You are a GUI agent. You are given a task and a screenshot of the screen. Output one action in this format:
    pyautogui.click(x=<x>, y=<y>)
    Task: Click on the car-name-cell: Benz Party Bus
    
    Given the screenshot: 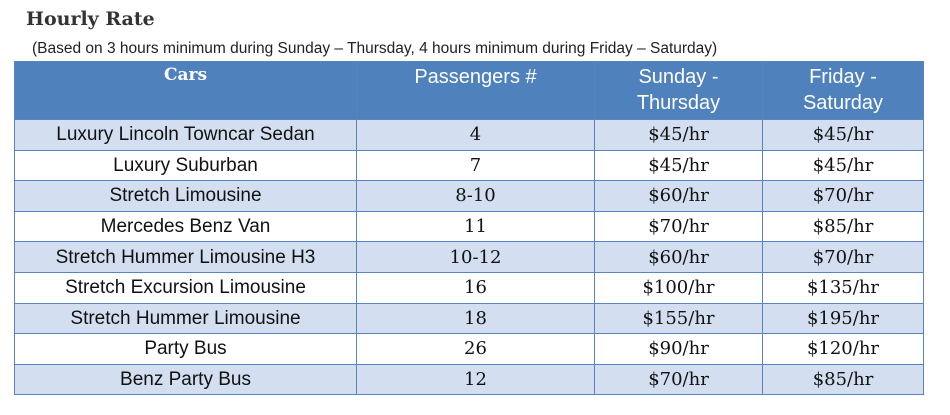 What is the action you would take?
    pyautogui.click(x=185, y=379)
    